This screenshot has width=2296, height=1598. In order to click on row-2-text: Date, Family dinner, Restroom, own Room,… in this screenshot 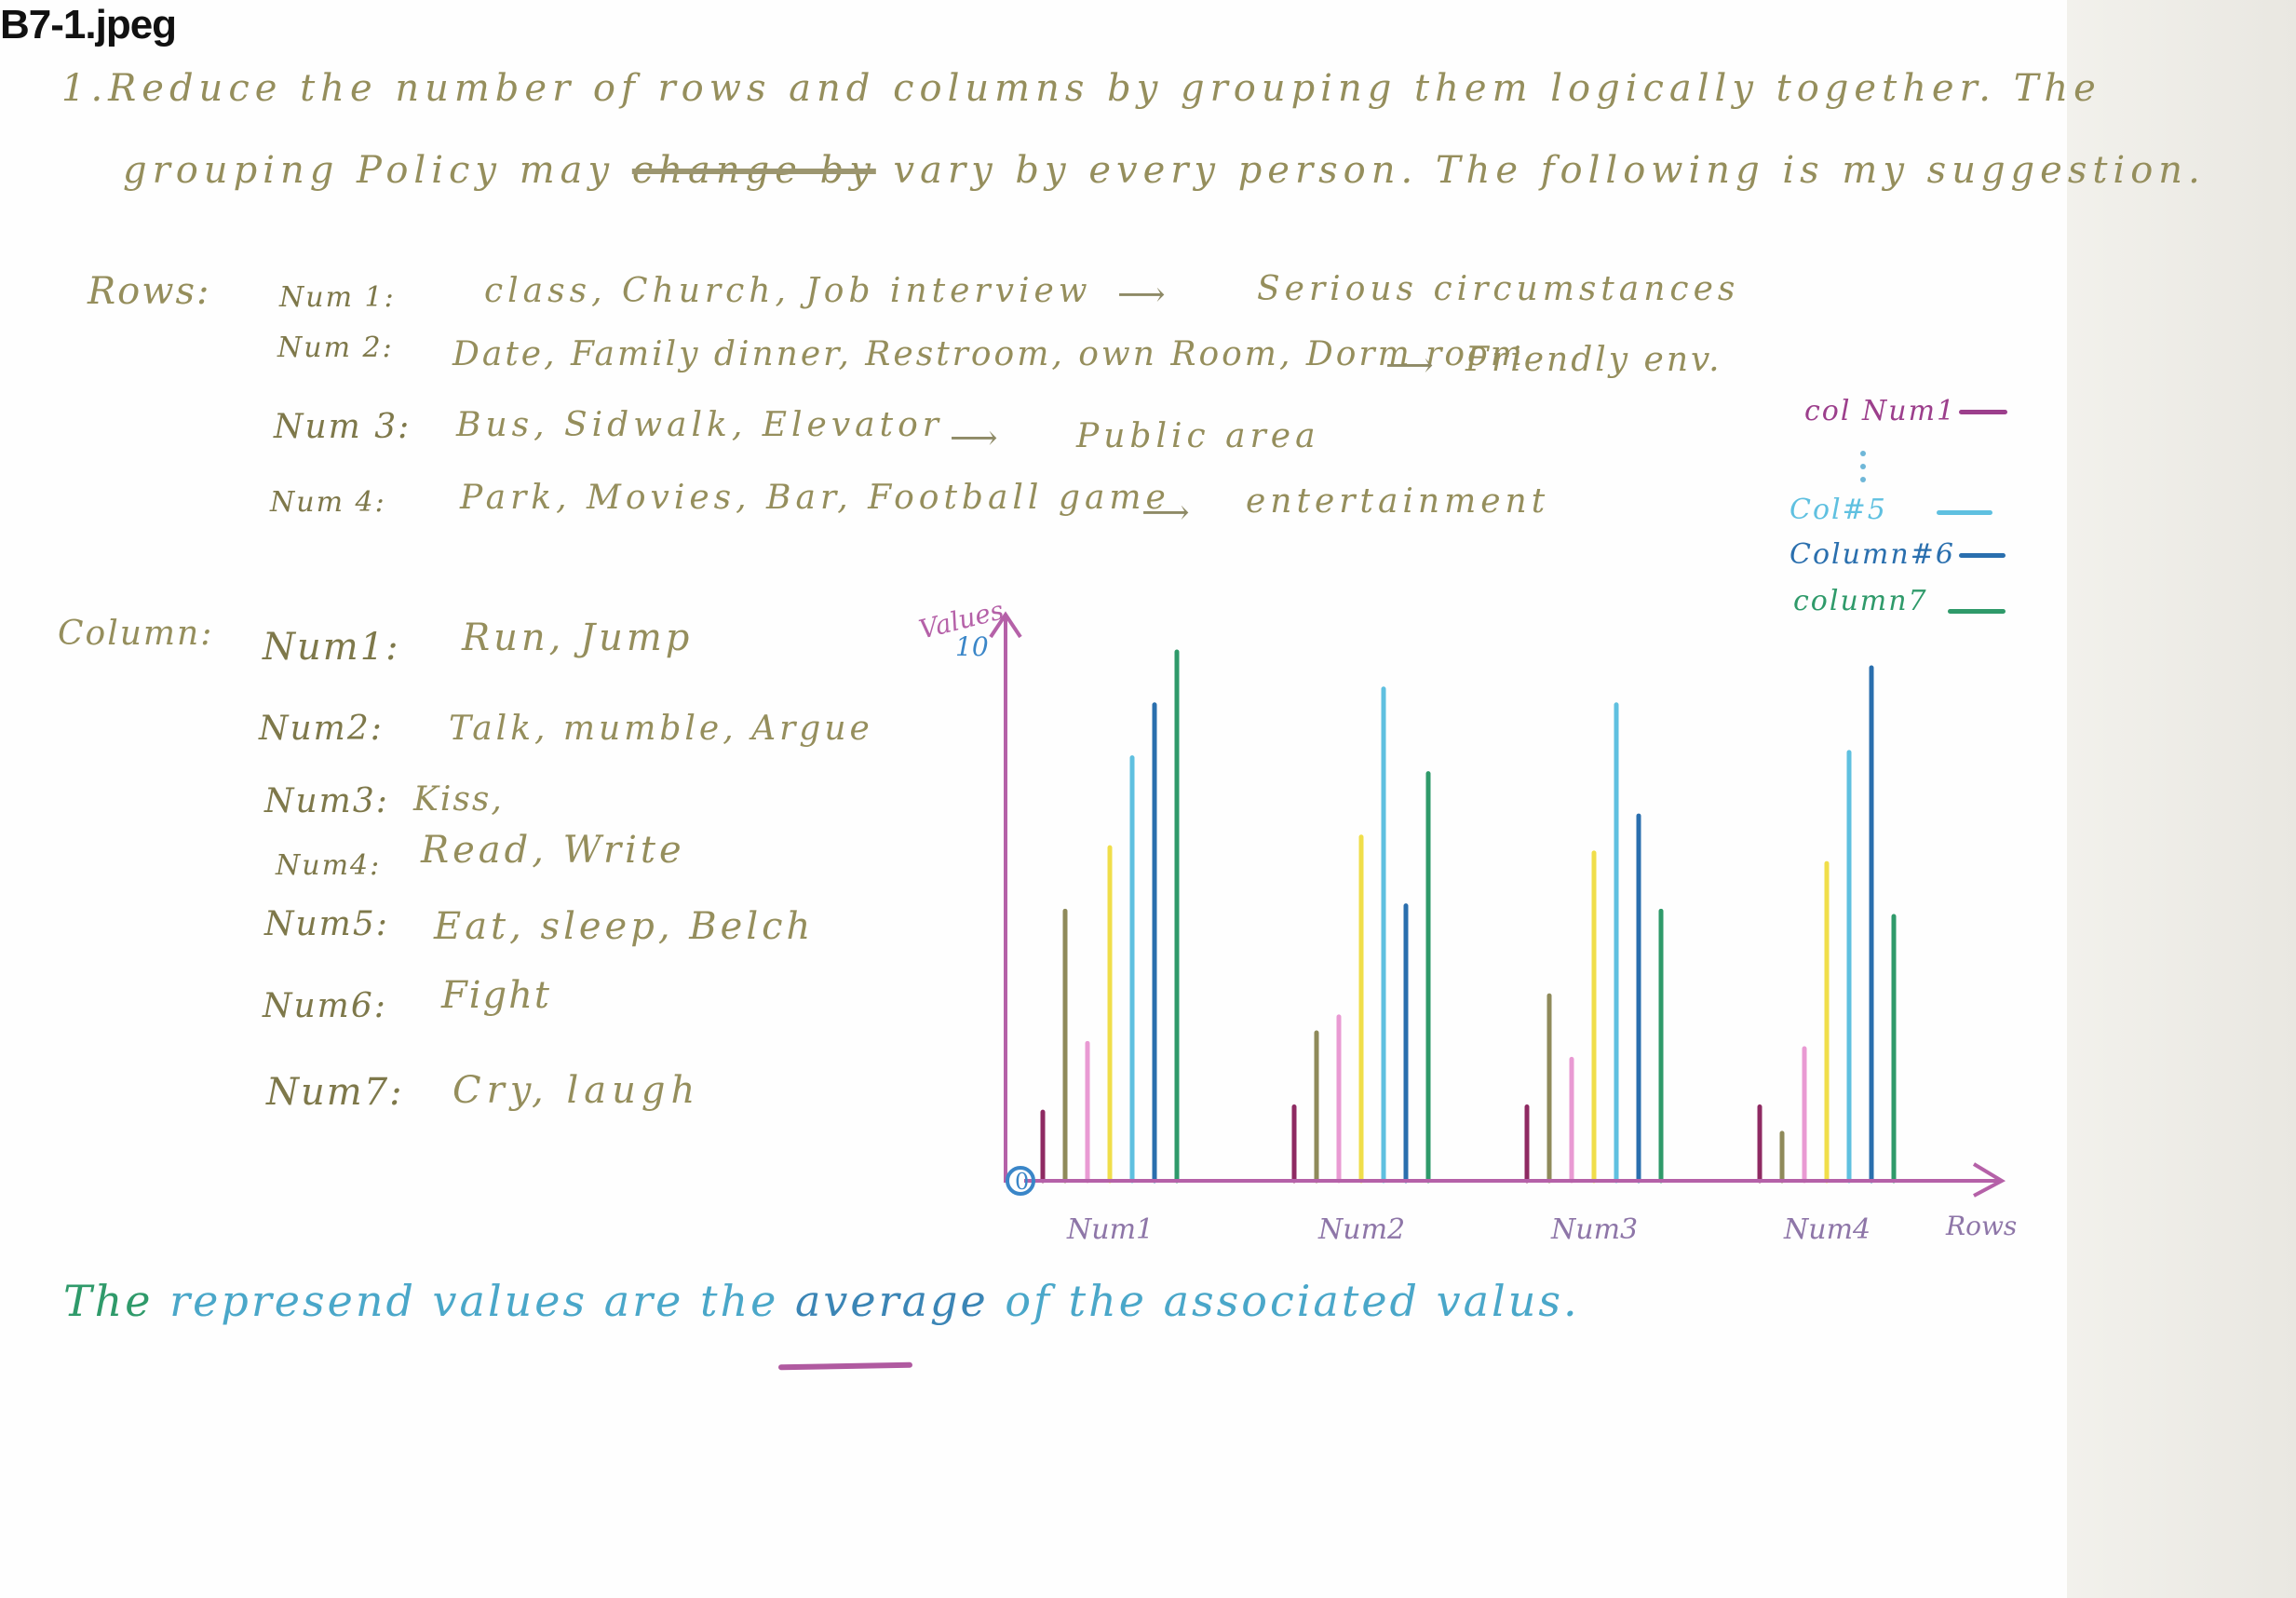, I will do `click(989, 354)`.